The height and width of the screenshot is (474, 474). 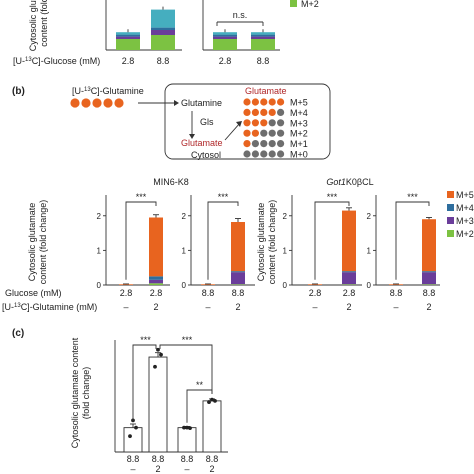 I want to click on panel-c-ylabel-2: (fold change), so click(x=86, y=393).